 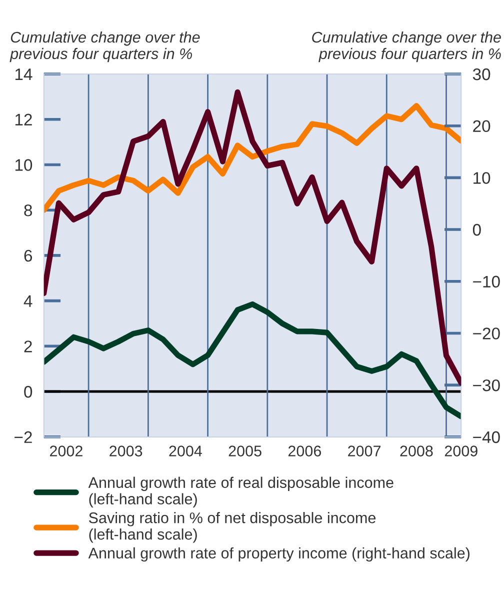 I want to click on y2-tick-label: 20, so click(x=481, y=126).